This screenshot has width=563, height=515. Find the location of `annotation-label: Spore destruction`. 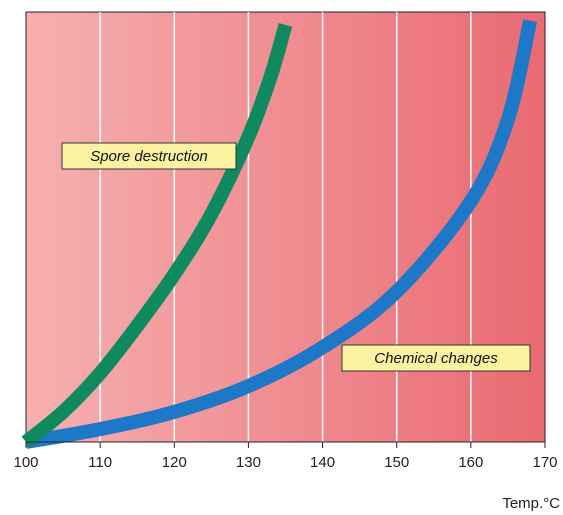

annotation-label: Spore destruction is located at coordinates (149, 156).